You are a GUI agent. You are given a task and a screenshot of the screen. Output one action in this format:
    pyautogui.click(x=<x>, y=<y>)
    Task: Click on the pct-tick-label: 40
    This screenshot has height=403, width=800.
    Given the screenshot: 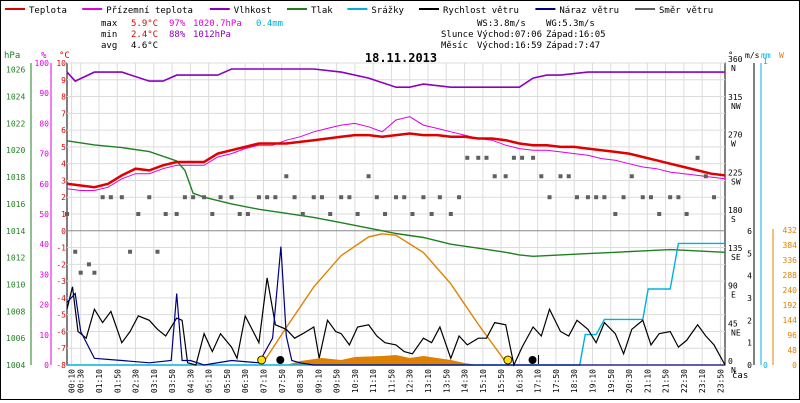 What is the action you would take?
    pyautogui.click(x=44, y=244)
    